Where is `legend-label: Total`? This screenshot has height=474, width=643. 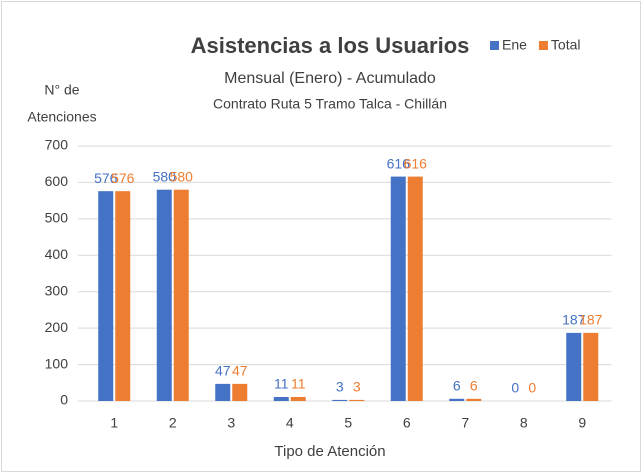
legend-label: Total is located at coordinates (566, 45).